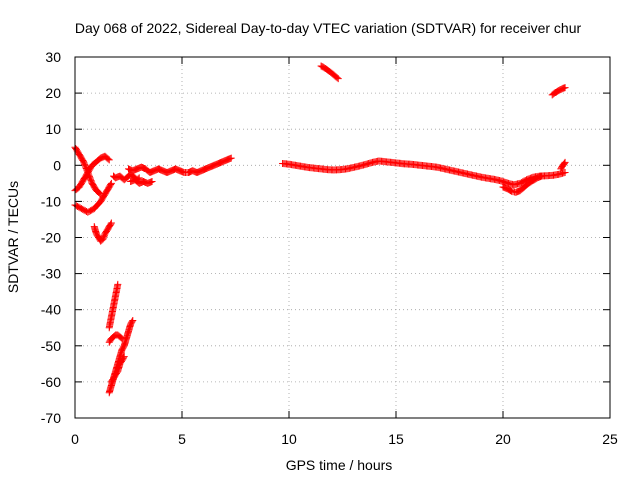  I want to click on y-axis-label: SDTVAR / TECUs, so click(13, 237).